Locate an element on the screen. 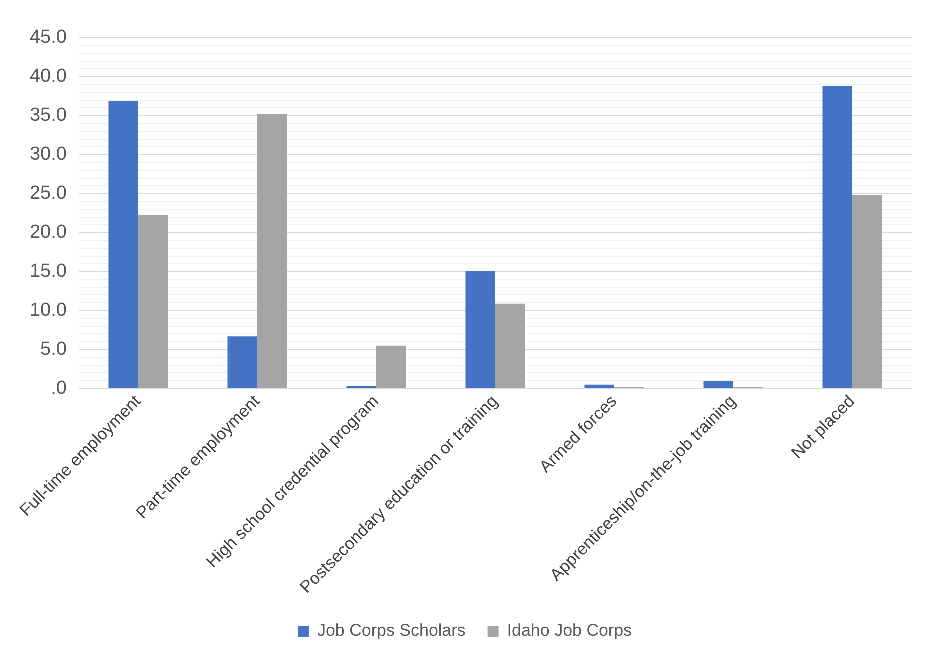  y-tick-label: 40.0 is located at coordinates (48, 77).